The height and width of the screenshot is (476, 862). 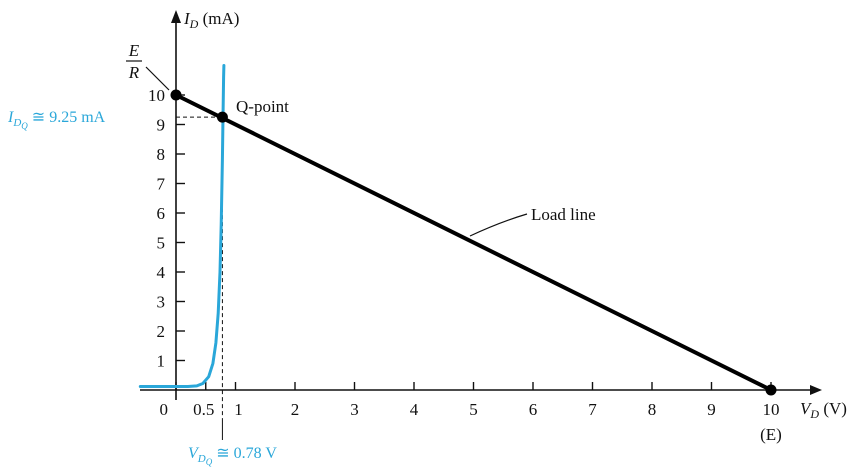 I want to click on load-line-leader, so click(x=498, y=225).